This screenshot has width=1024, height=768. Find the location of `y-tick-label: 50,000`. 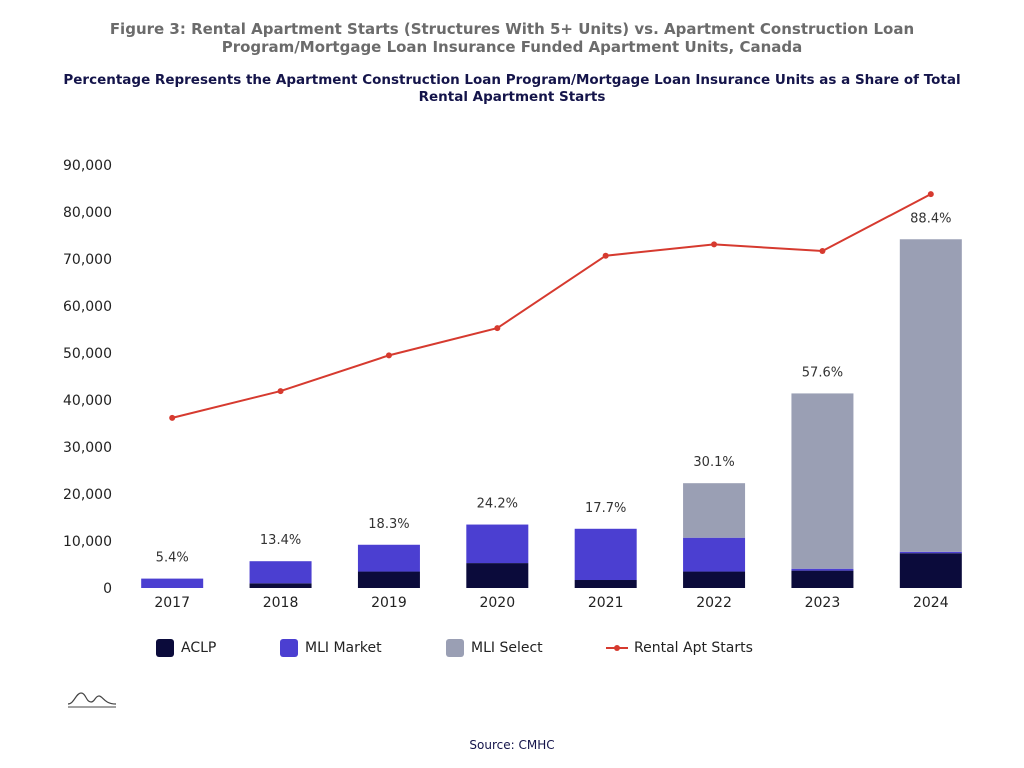

y-tick-label: 50,000 is located at coordinates (87, 354).